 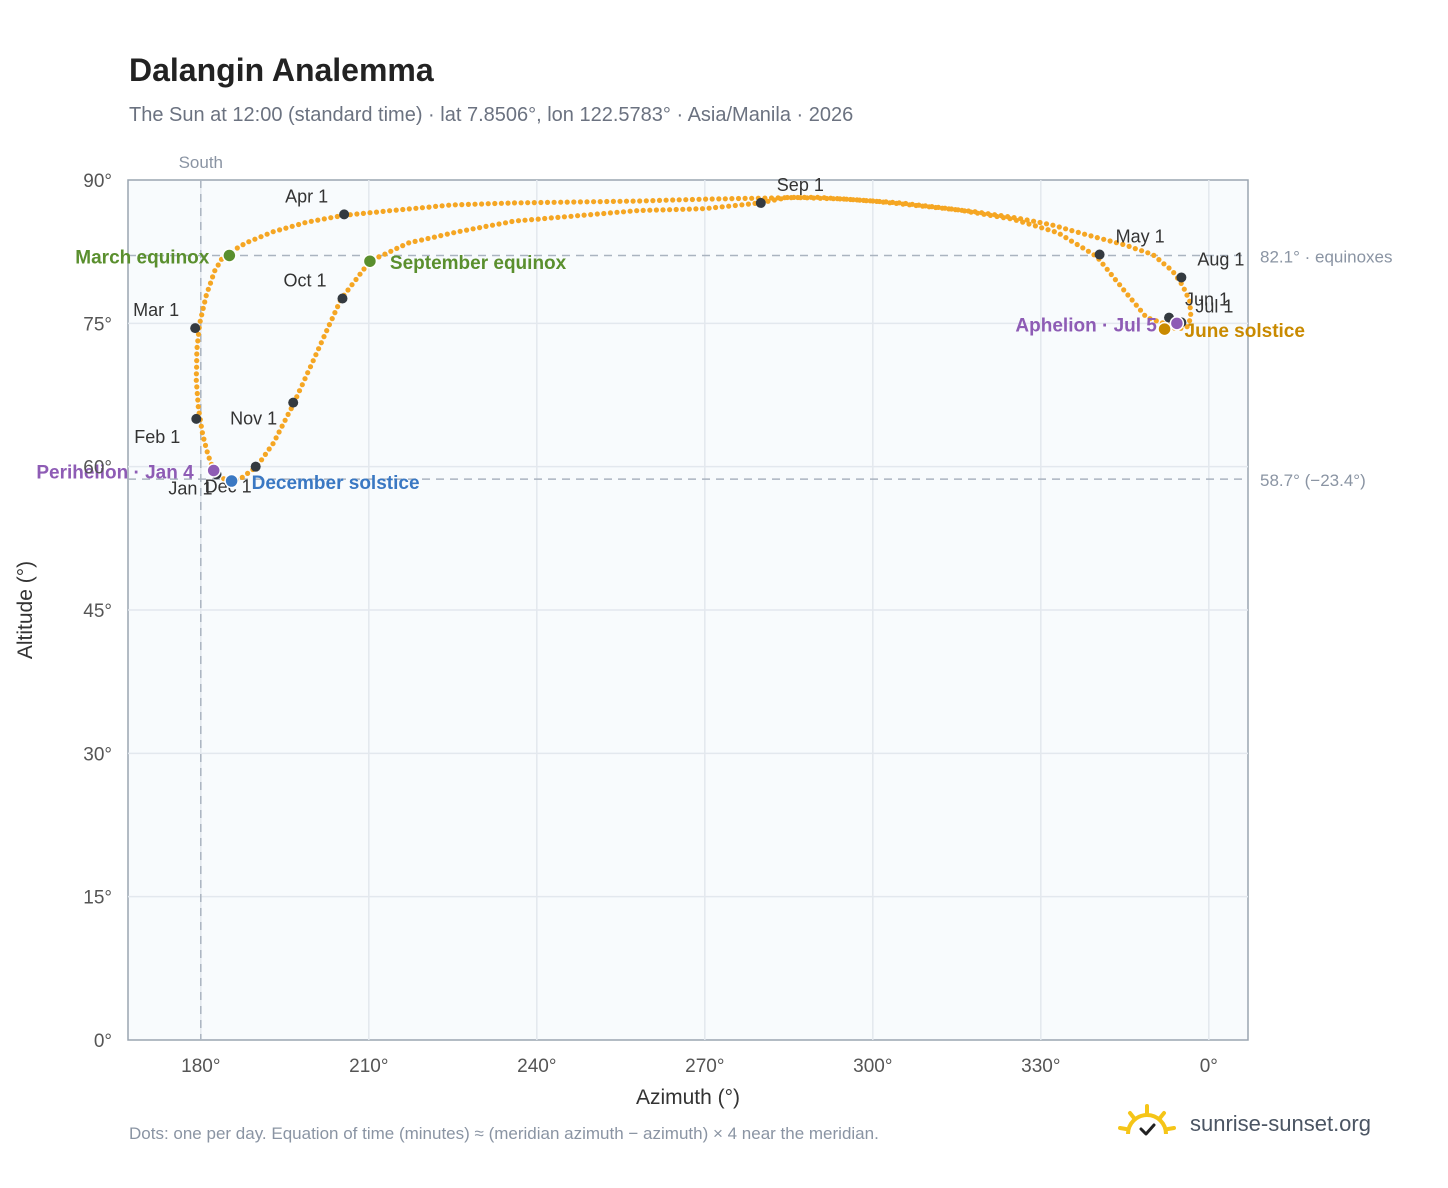 What do you see at coordinates (115, 472) in the screenshot?
I see `special-label: Perihelion · Jan 4` at bounding box center [115, 472].